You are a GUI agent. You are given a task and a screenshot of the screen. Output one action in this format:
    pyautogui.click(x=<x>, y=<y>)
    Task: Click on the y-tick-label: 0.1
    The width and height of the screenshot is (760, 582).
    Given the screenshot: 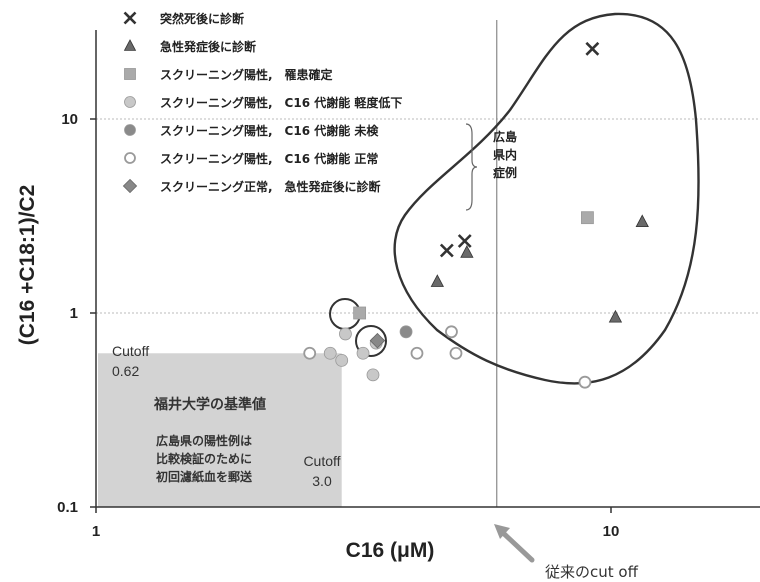 What is the action you would take?
    pyautogui.click(x=67, y=507)
    